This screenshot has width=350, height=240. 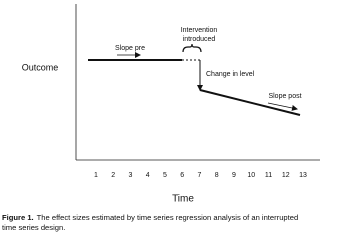 What do you see at coordinates (18, 217) in the screenshot?
I see `caption-label: Figure 1.` at bounding box center [18, 217].